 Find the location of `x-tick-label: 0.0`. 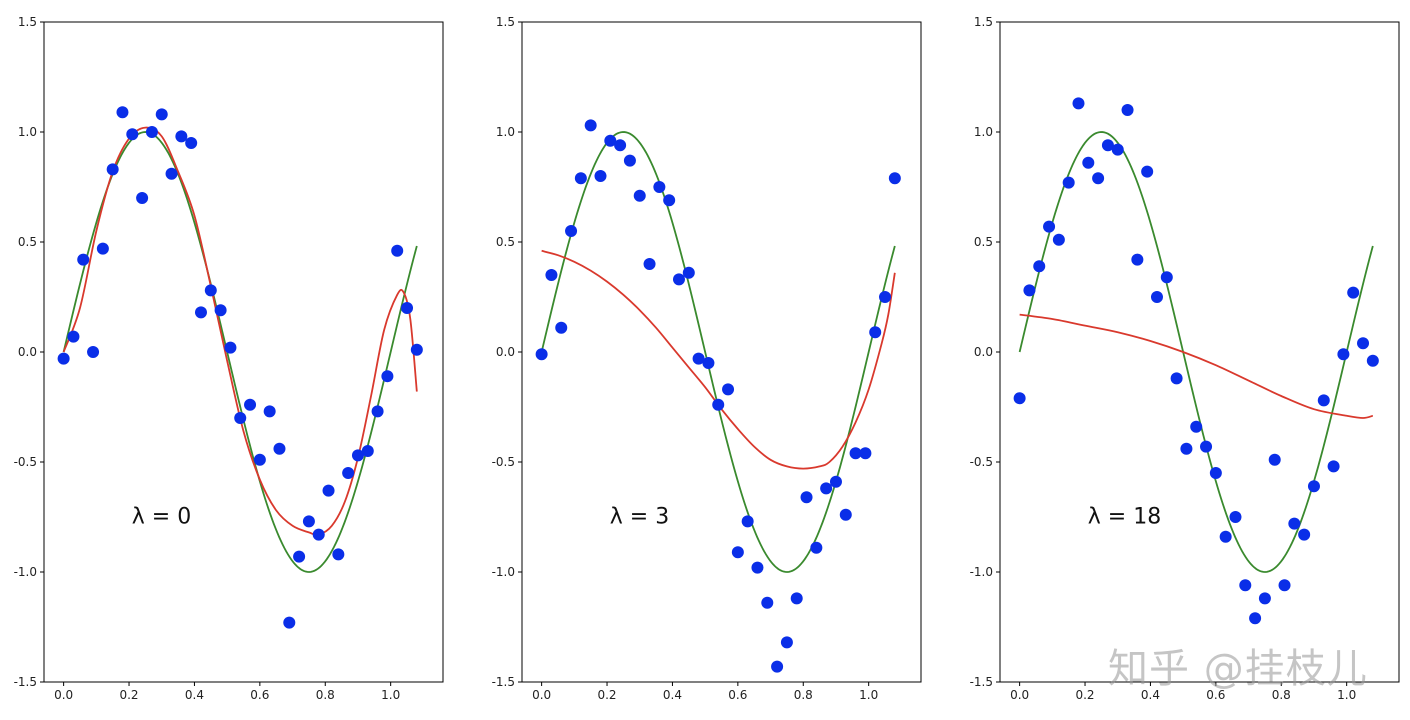

x-tick-label: 0.0 is located at coordinates (1019, 695).